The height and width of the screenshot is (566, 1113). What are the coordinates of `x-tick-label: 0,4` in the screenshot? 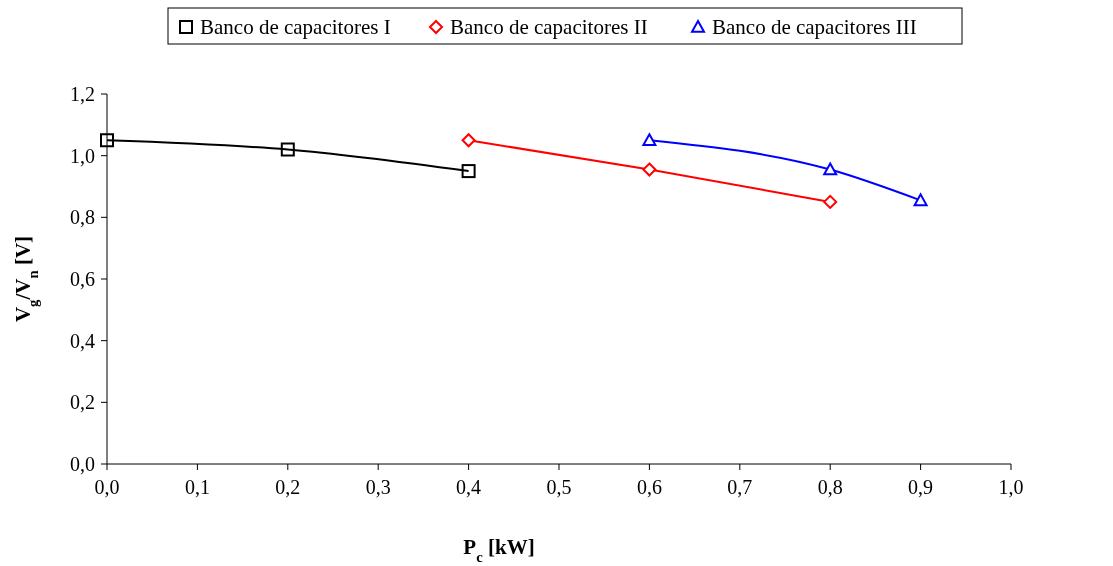 It's located at (469, 487).